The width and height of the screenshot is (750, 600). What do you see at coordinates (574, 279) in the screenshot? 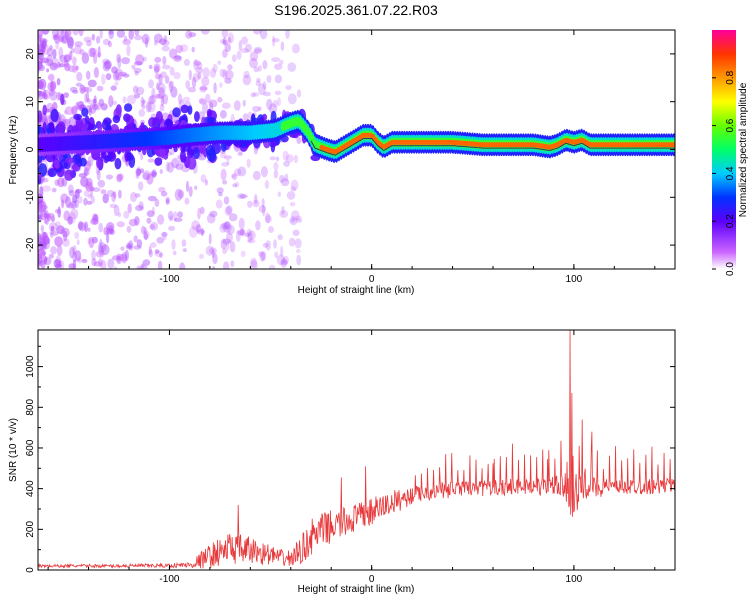
I see `heatmap-xtick-label: 100` at bounding box center [574, 279].